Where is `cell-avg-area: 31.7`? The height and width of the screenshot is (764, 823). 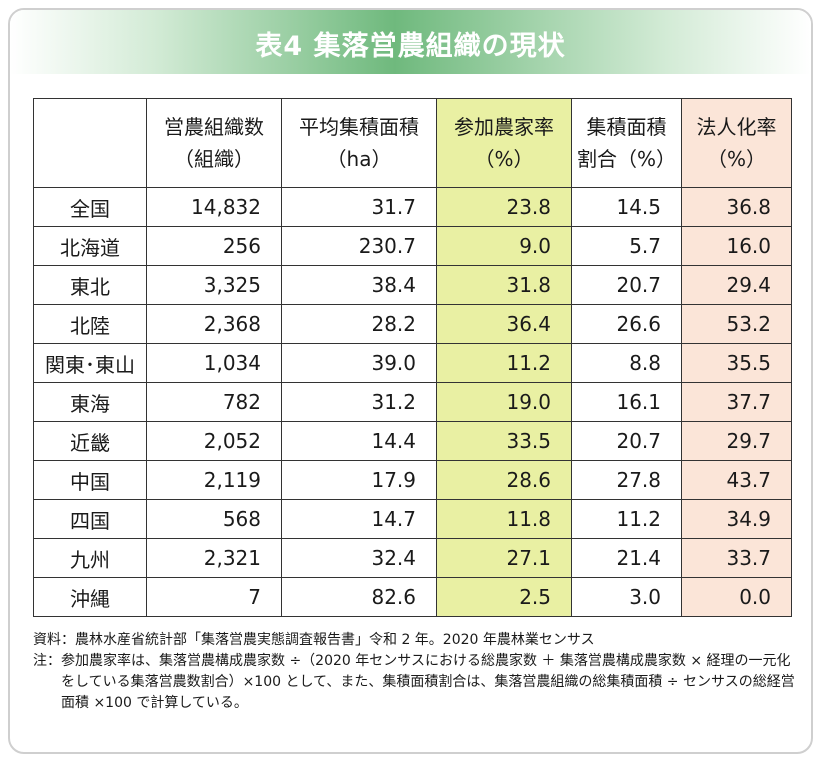 cell-avg-area: 31.7 is located at coordinates (359, 207).